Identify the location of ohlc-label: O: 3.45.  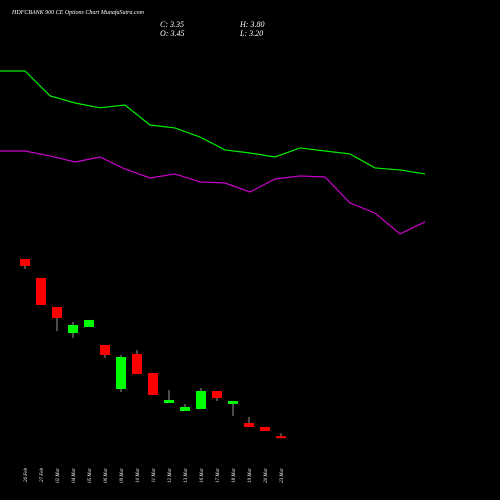
(172, 33).